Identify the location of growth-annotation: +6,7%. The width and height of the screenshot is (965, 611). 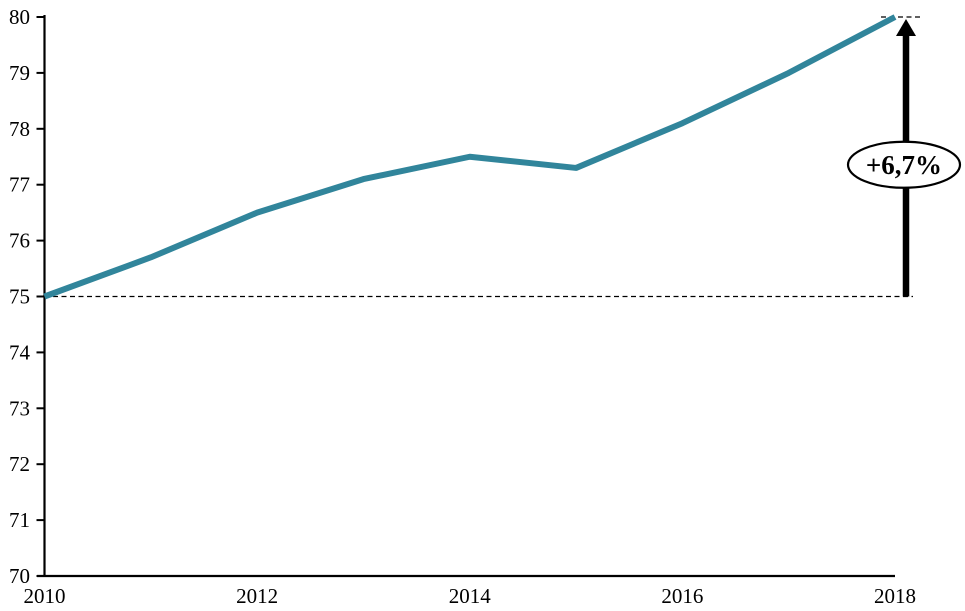
(904, 158).